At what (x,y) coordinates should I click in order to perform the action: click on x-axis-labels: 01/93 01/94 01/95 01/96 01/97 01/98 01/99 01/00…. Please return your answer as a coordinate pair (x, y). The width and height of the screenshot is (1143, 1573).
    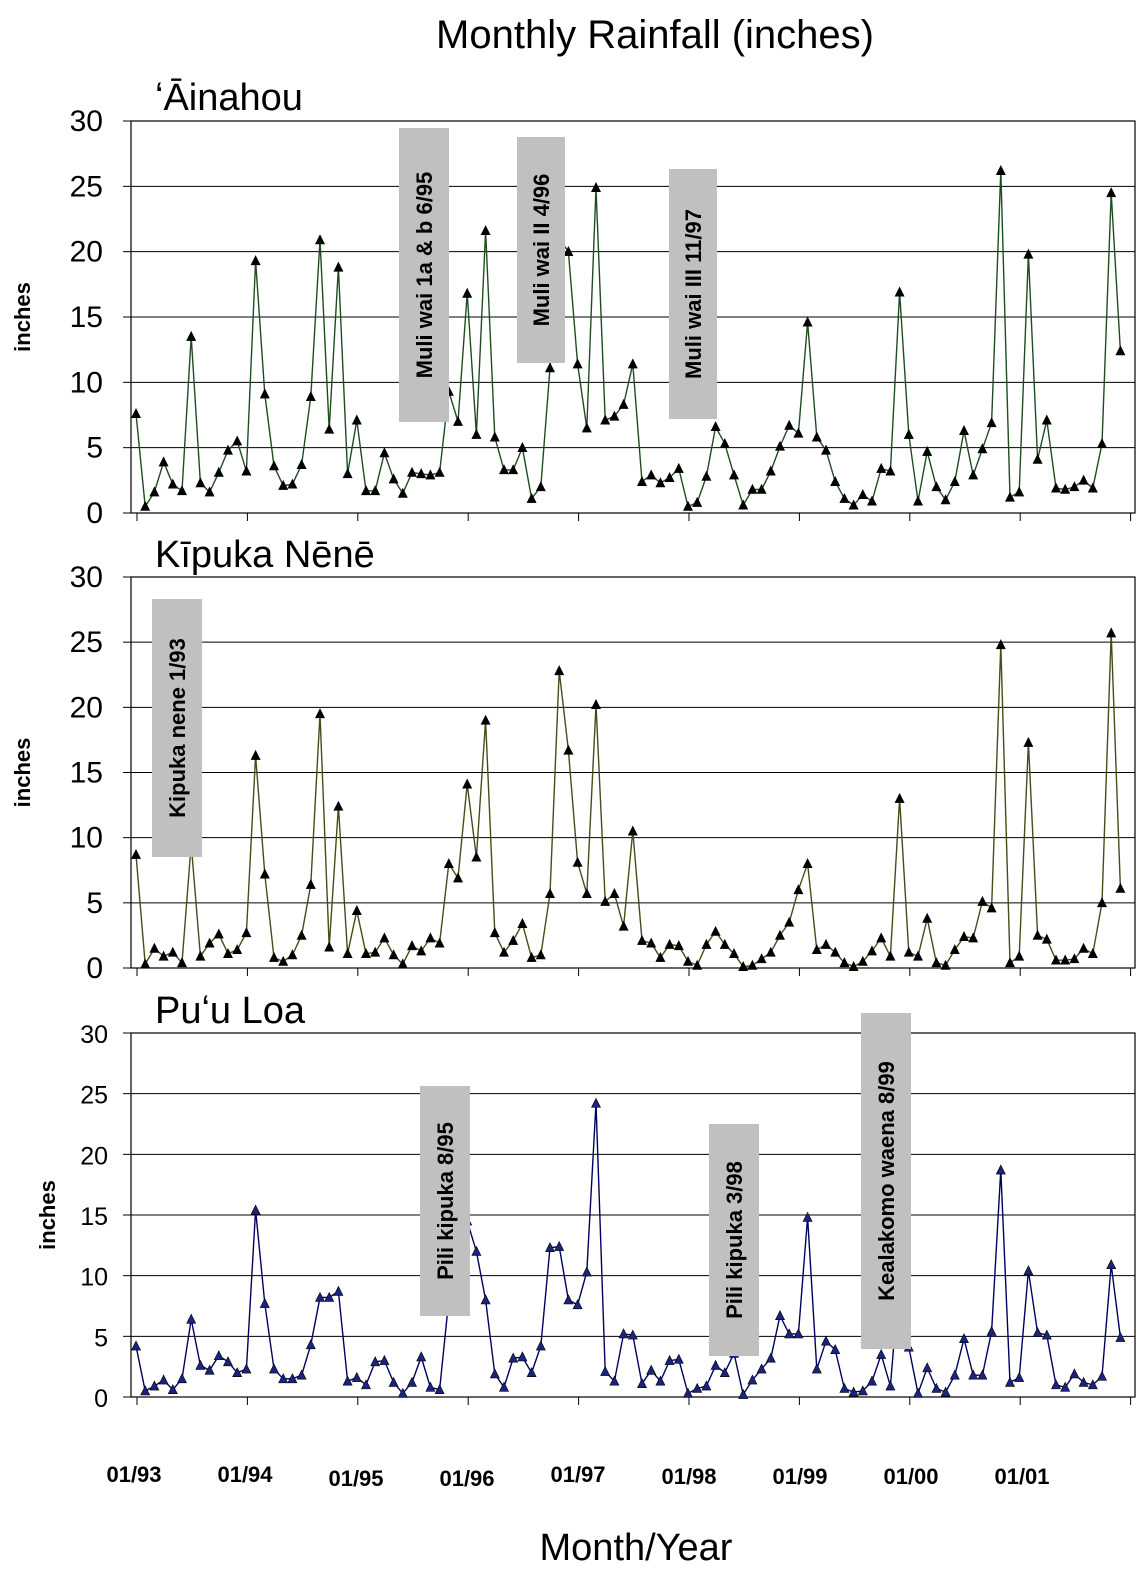
    Looking at the image, I should click on (577, 1476).